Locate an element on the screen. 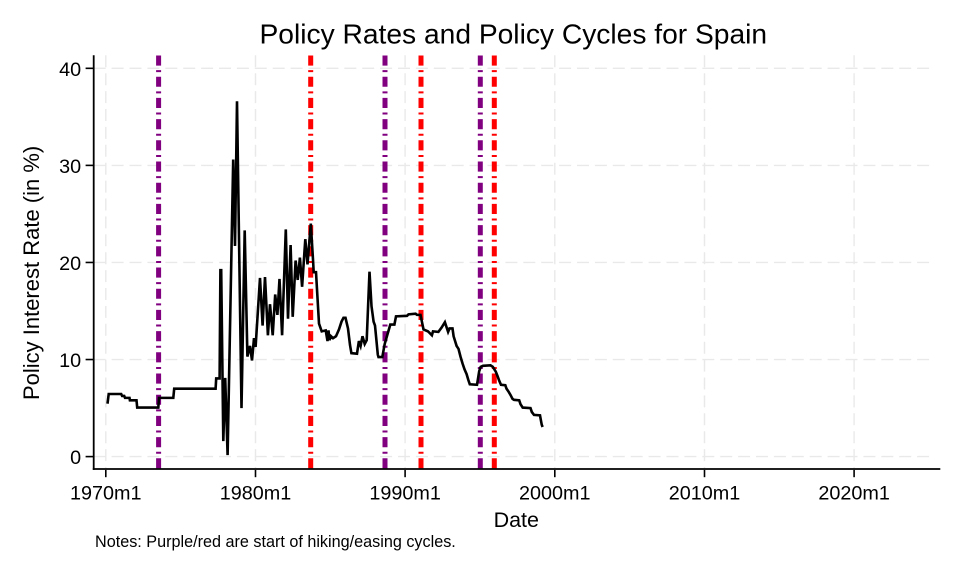  svg-text: 1970m1 is located at coordinates (106, 494).